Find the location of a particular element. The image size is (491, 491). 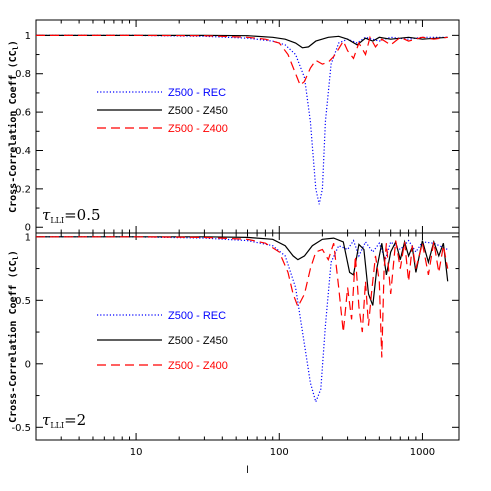

x-tick-label: 1000 is located at coordinates (422, 452).